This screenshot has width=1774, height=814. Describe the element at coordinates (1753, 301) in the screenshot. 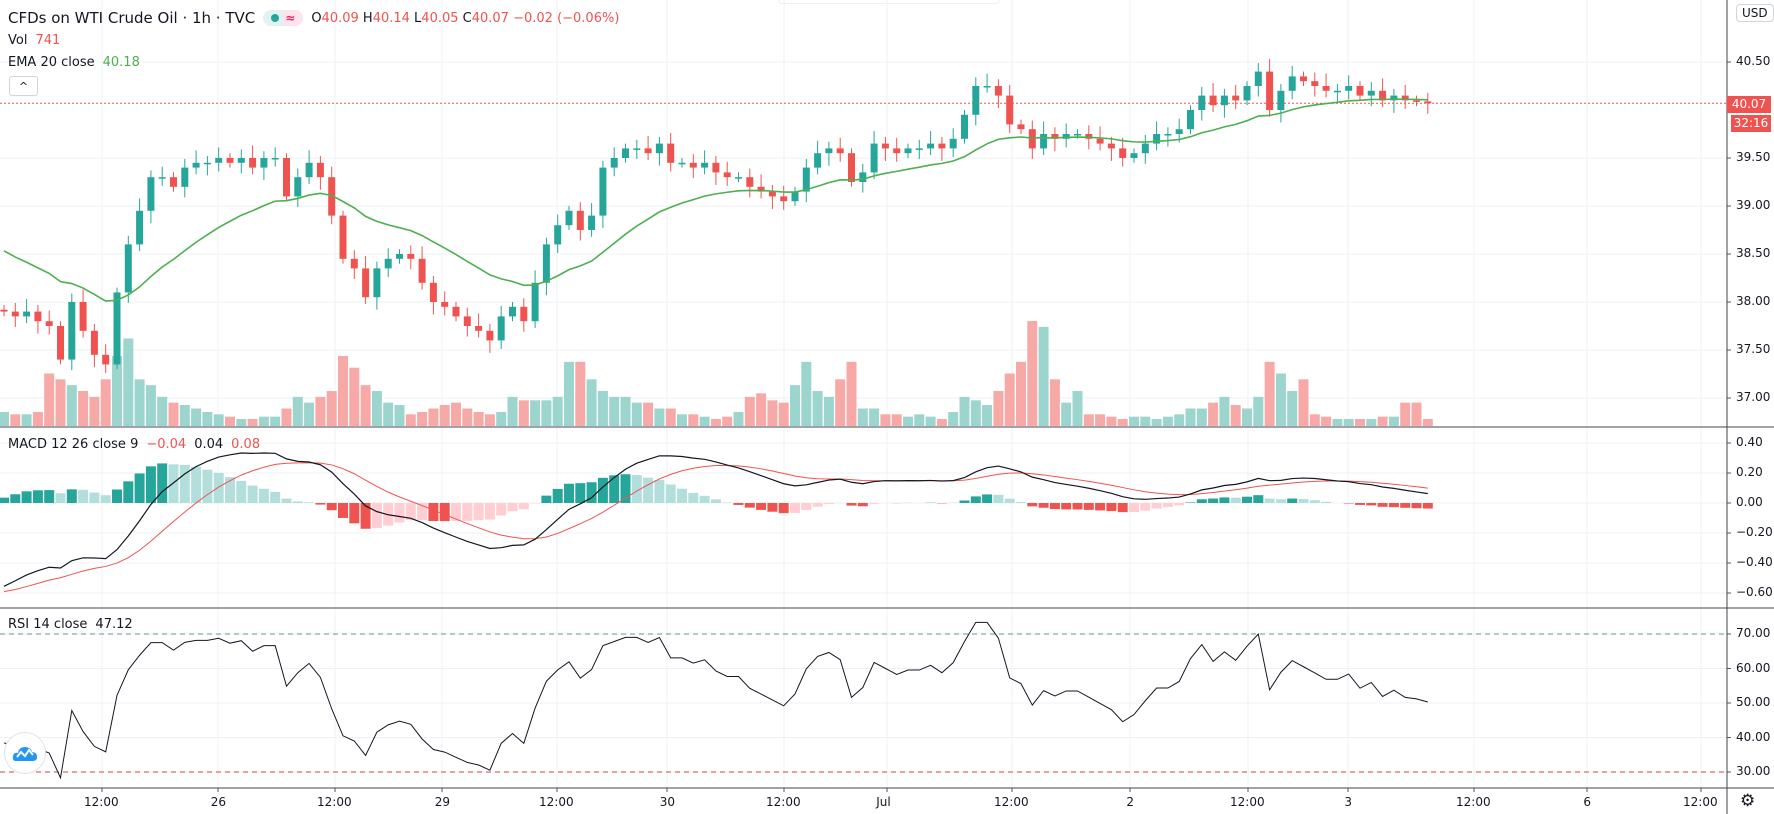

I see `price-axis-label: 38.00` at that location.